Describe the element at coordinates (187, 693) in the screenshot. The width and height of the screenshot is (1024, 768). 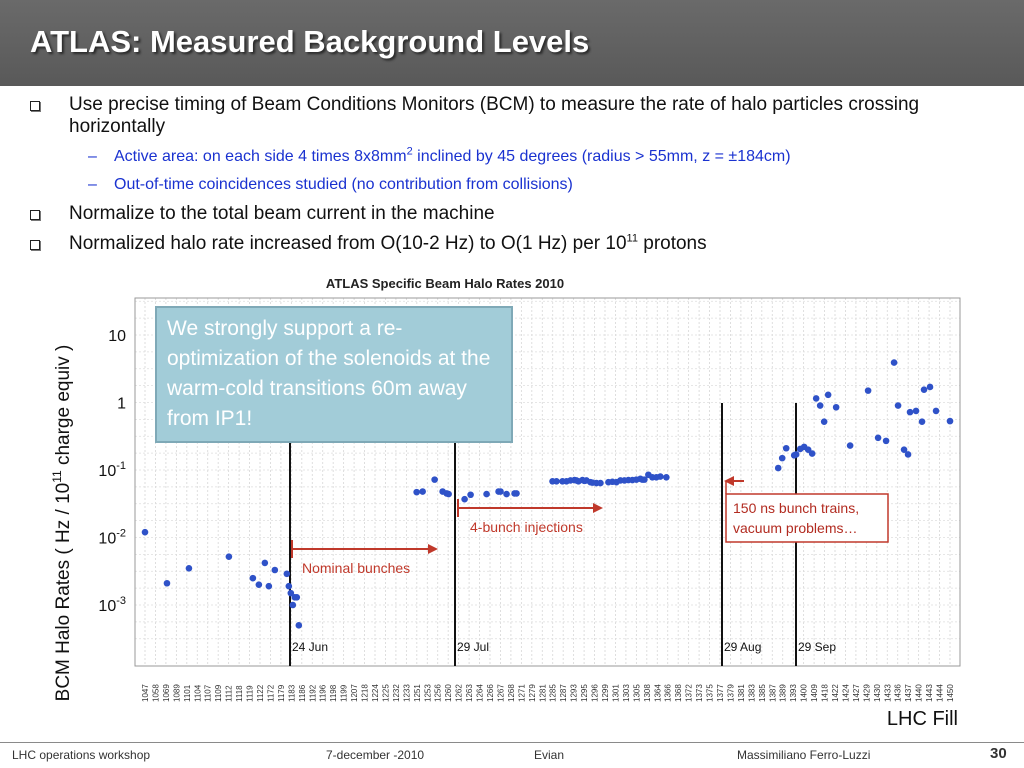
I see `x-tick-label: 1101` at that location.